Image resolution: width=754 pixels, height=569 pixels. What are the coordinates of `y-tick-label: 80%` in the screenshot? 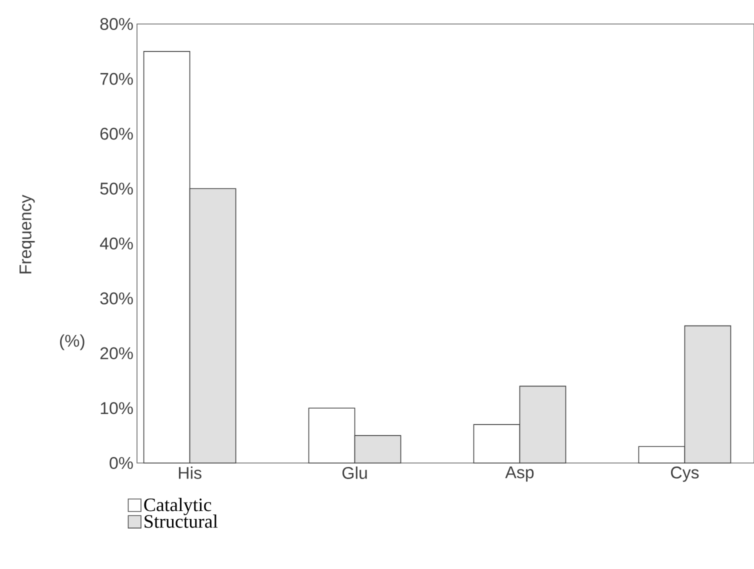 It's located at (116, 24).